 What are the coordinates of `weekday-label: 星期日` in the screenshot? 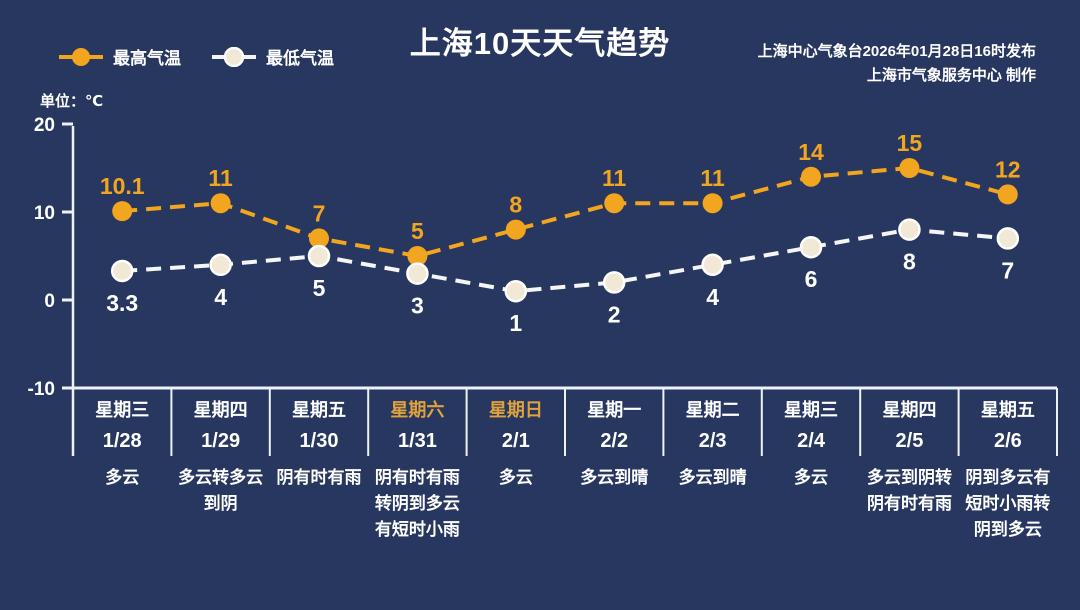 It's located at (515, 410).